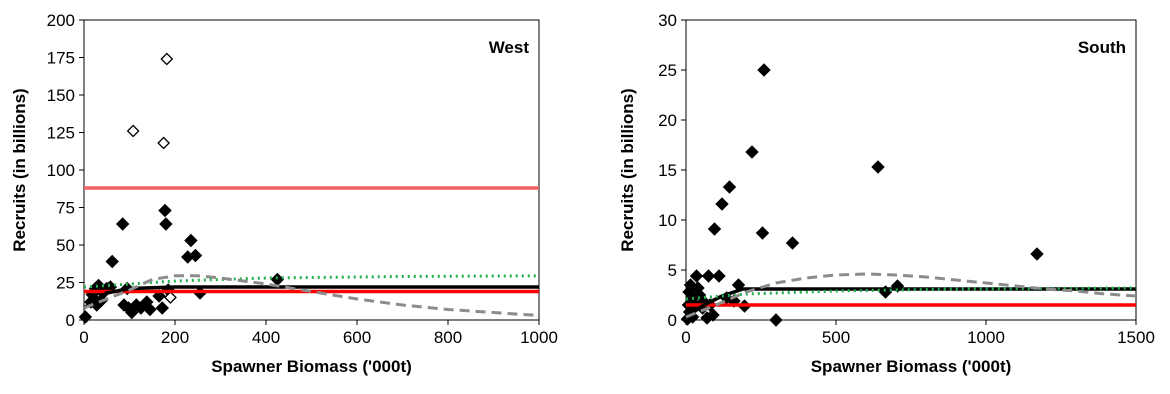  What do you see at coordinates (61, 20) in the screenshot?
I see `y-tick-label: 200` at bounding box center [61, 20].